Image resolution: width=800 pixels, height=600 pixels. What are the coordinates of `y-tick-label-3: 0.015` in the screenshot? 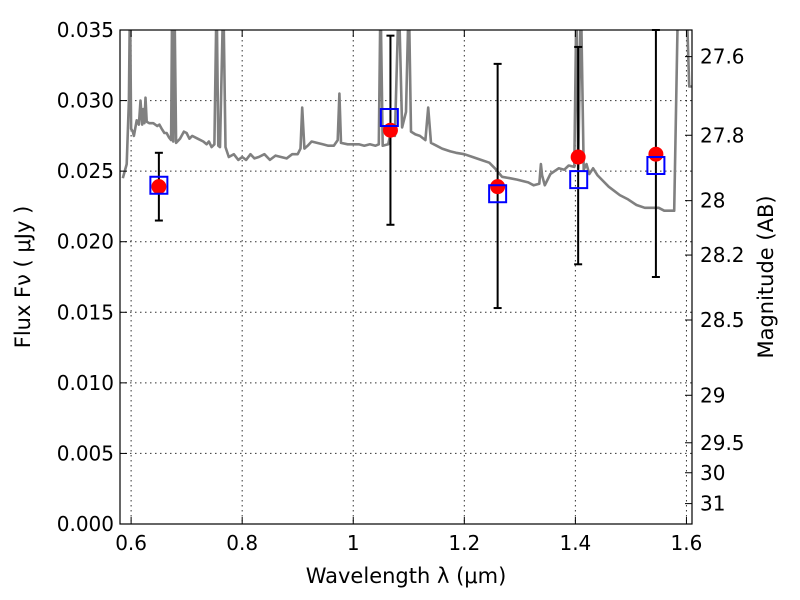 It's located at (85, 312).